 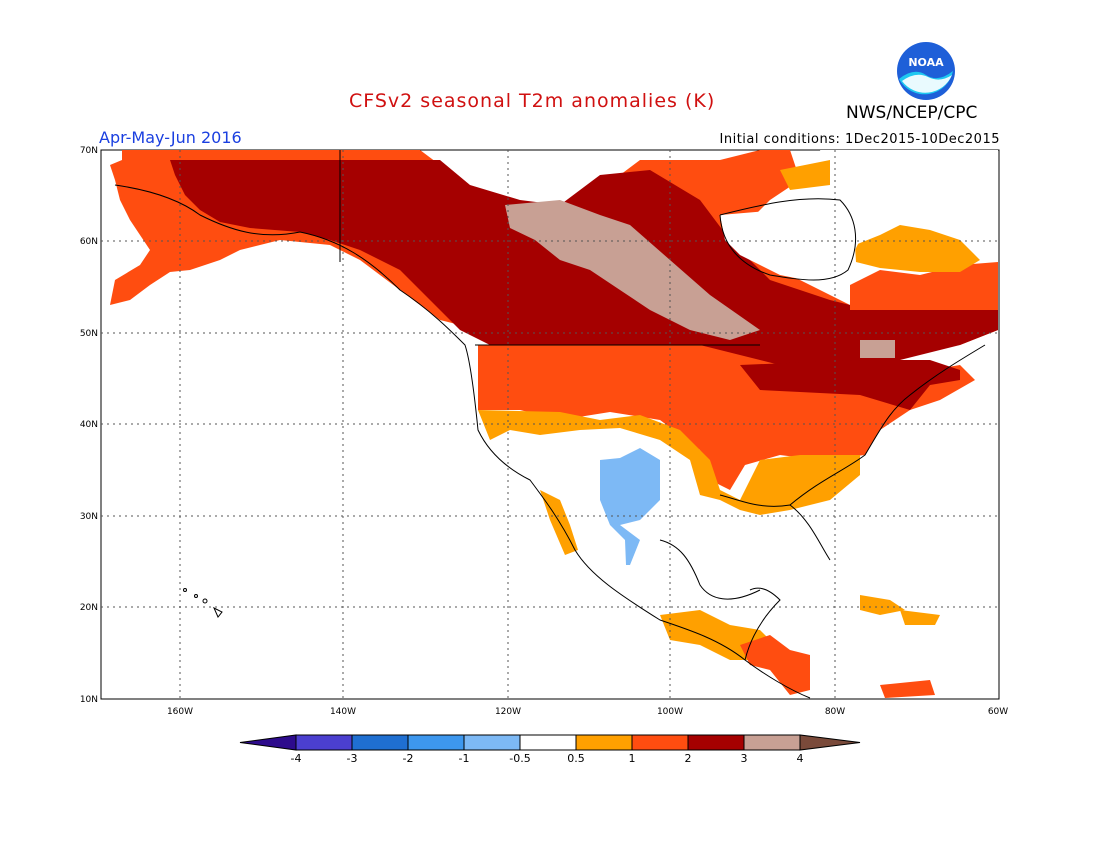 What do you see at coordinates (744, 758) in the screenshot?
I see `colorbar-tick-label: 3` at bounding box center [744, 758].